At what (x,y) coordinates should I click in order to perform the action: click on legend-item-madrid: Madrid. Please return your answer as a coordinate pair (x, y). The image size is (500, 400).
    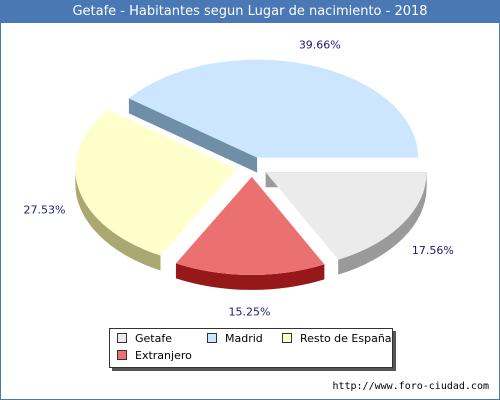
    Looking at the image, I should click on (235, 339).